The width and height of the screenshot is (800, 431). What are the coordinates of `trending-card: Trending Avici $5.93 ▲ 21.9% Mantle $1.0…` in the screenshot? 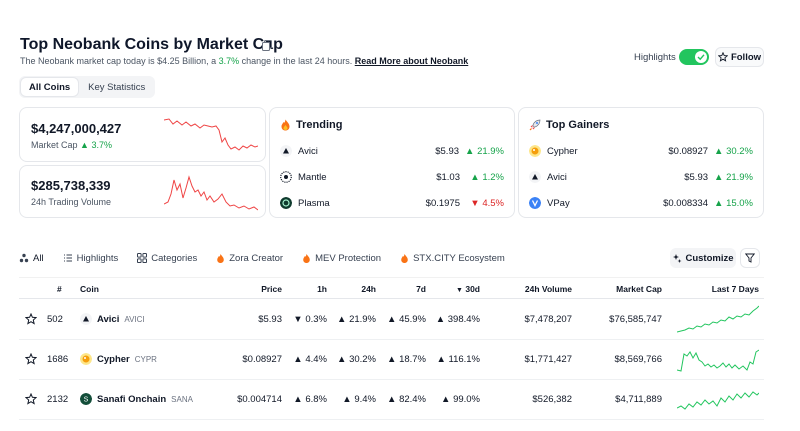 It's located at (392, 162).